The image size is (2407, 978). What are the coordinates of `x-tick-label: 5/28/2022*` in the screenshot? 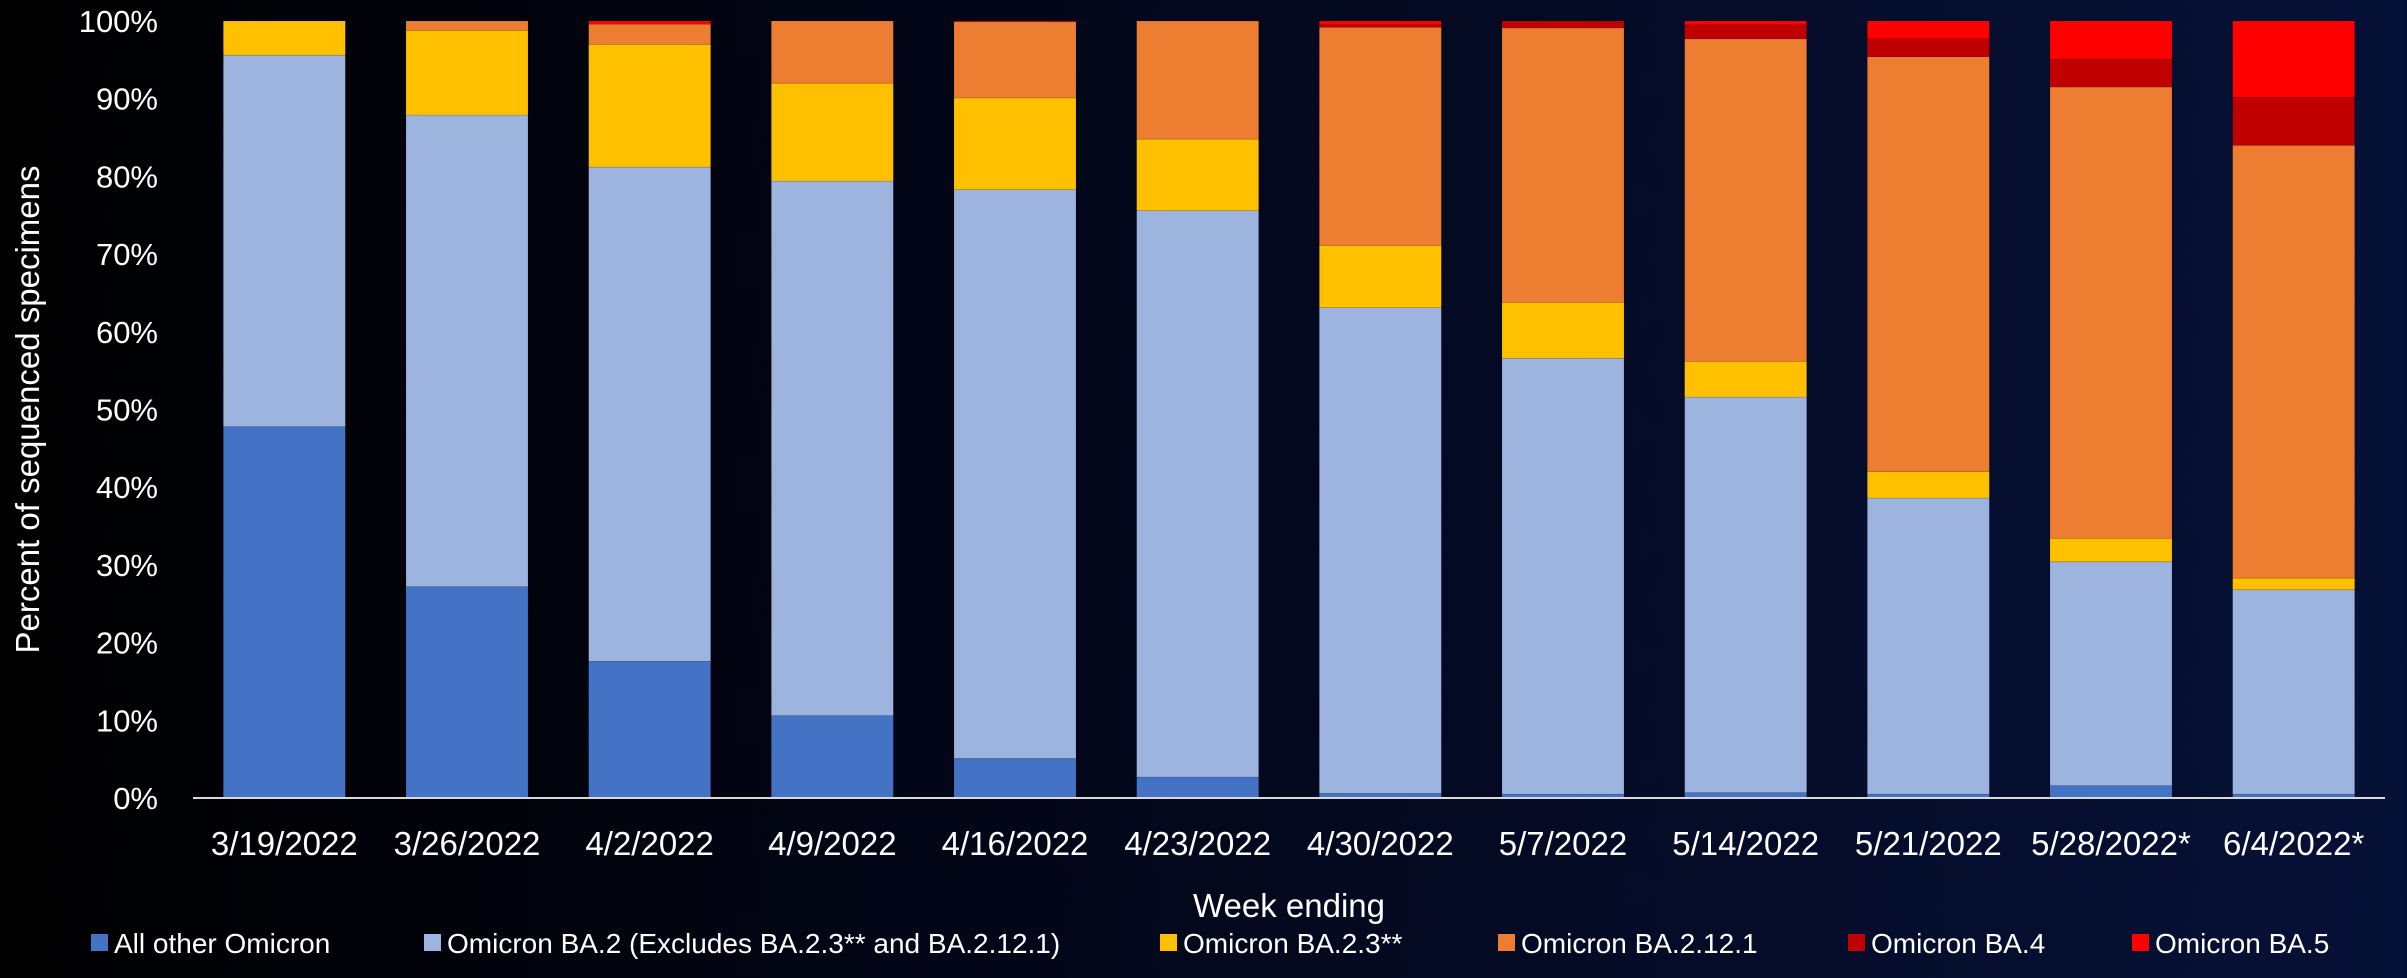 It's located at (2111, 843).